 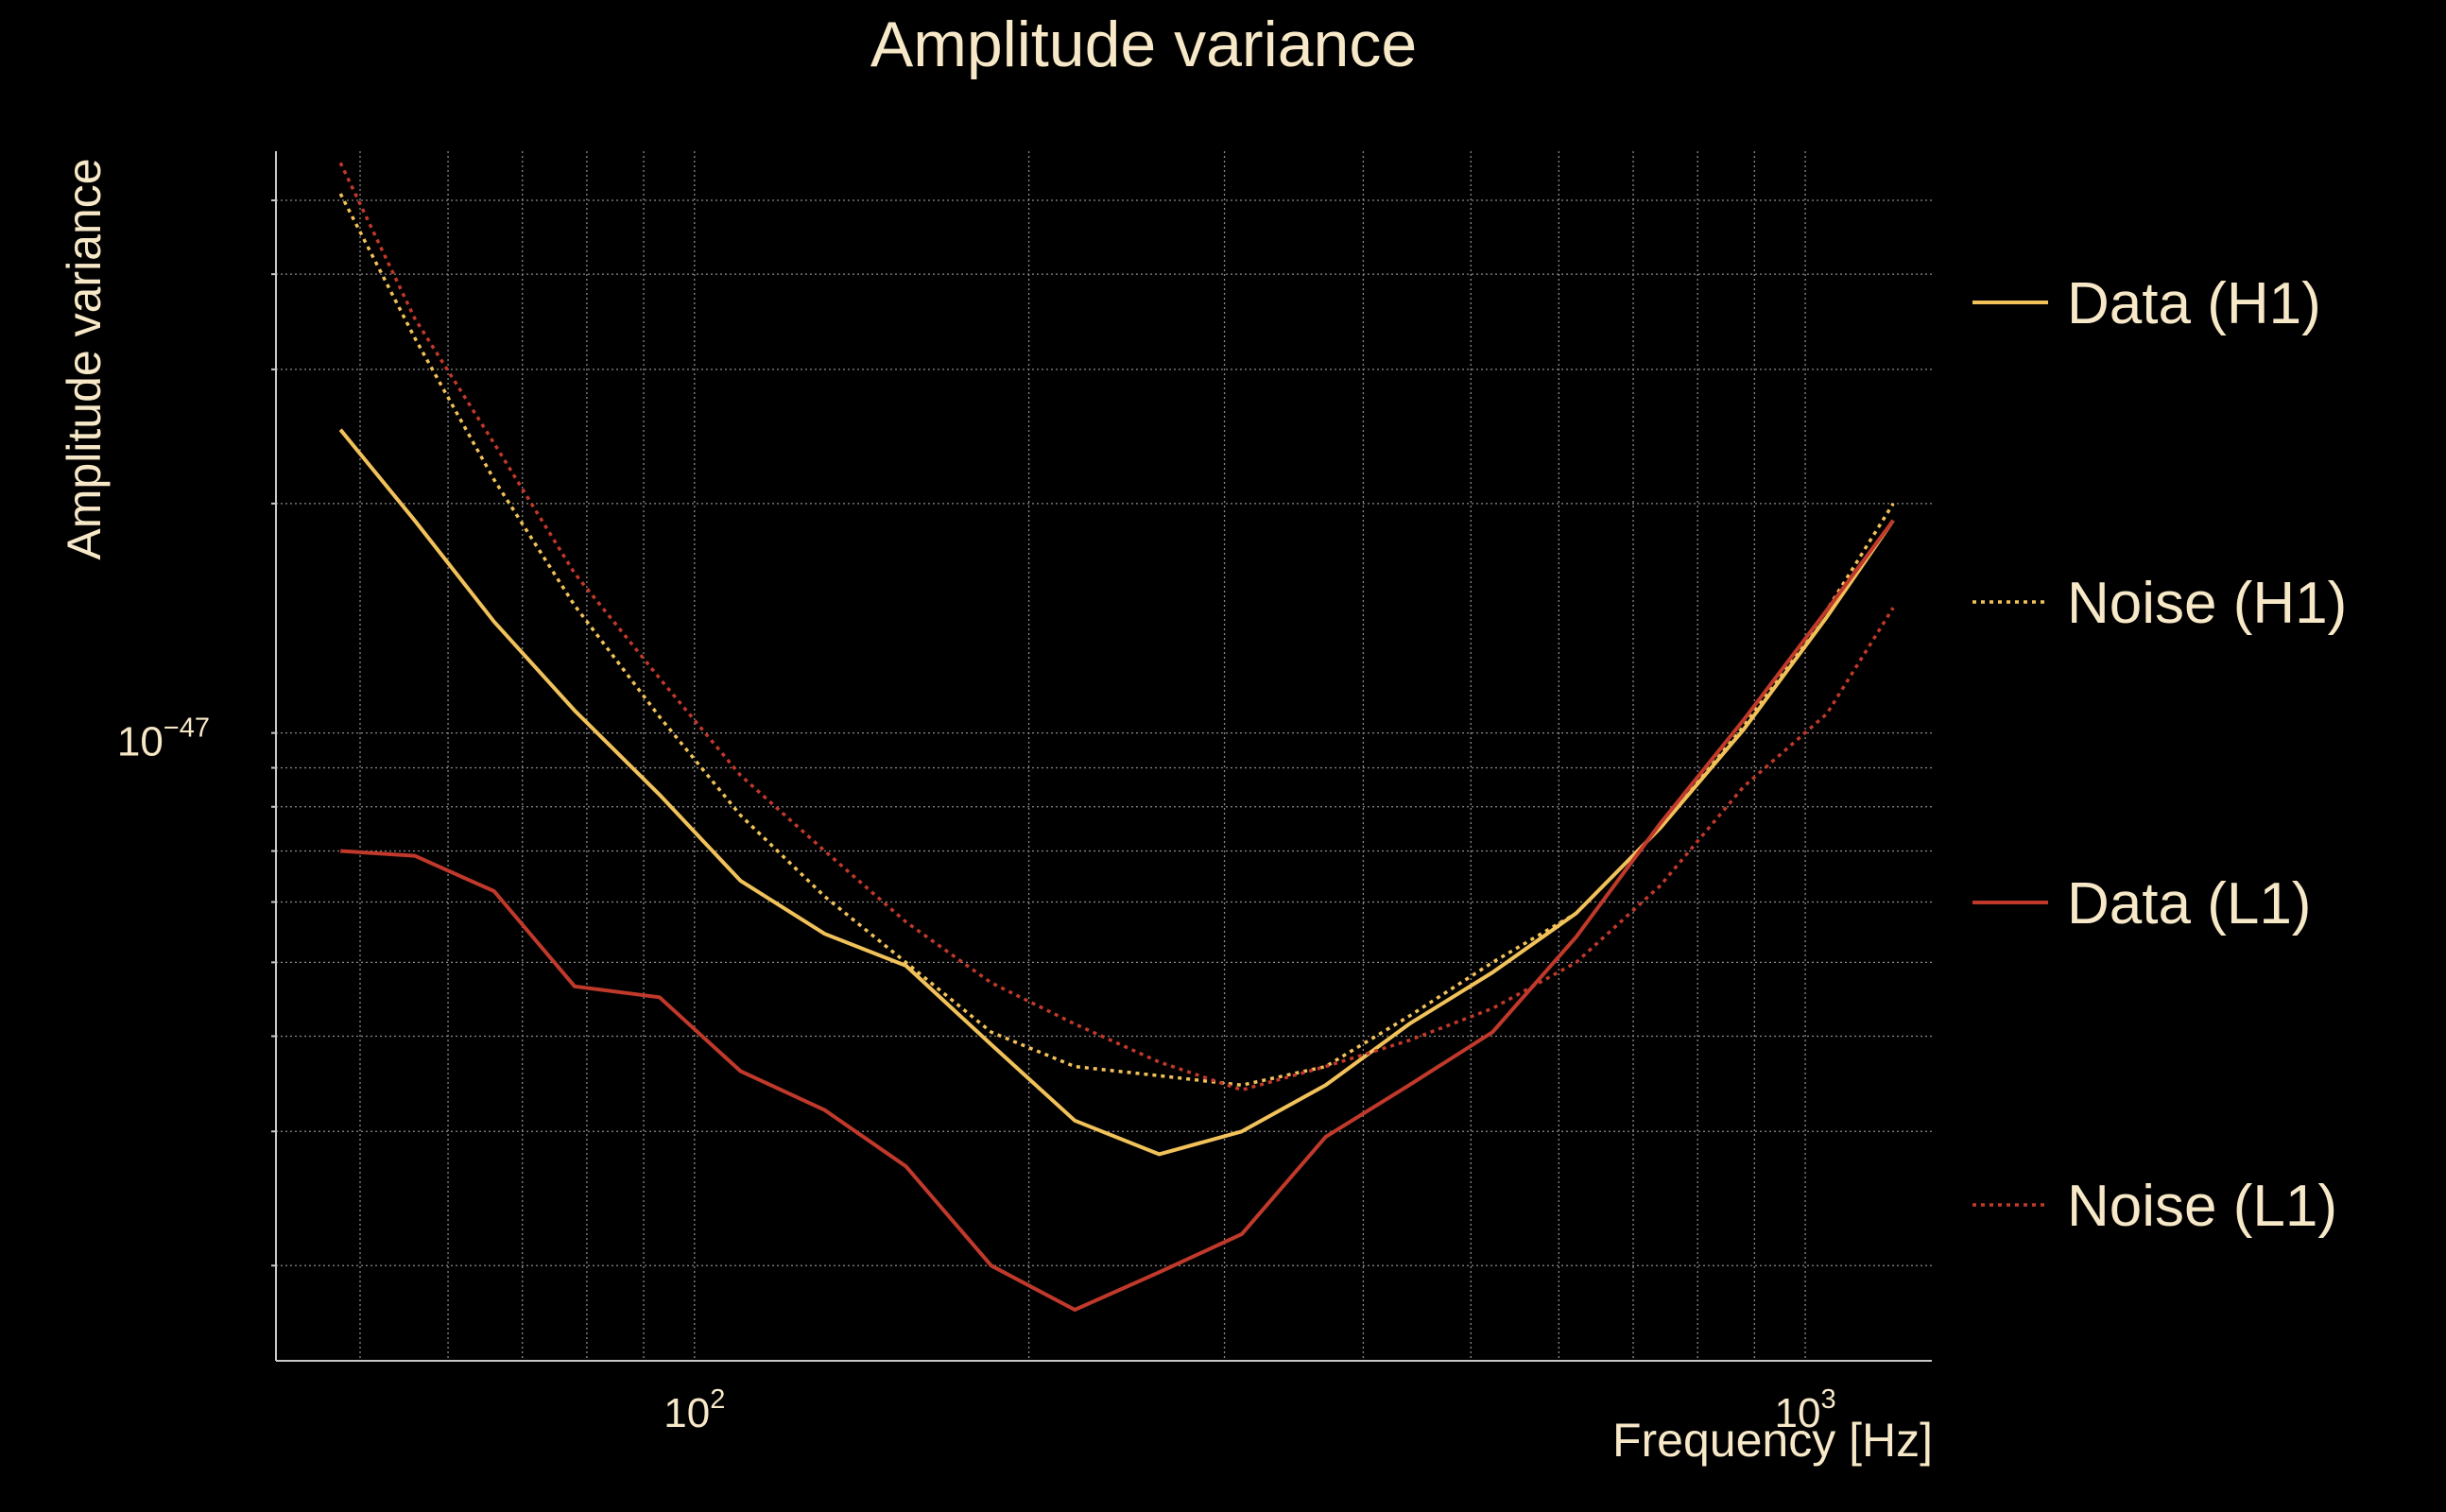 I want to click on legend-label: Data (H1), so click(x=2194, y=303).